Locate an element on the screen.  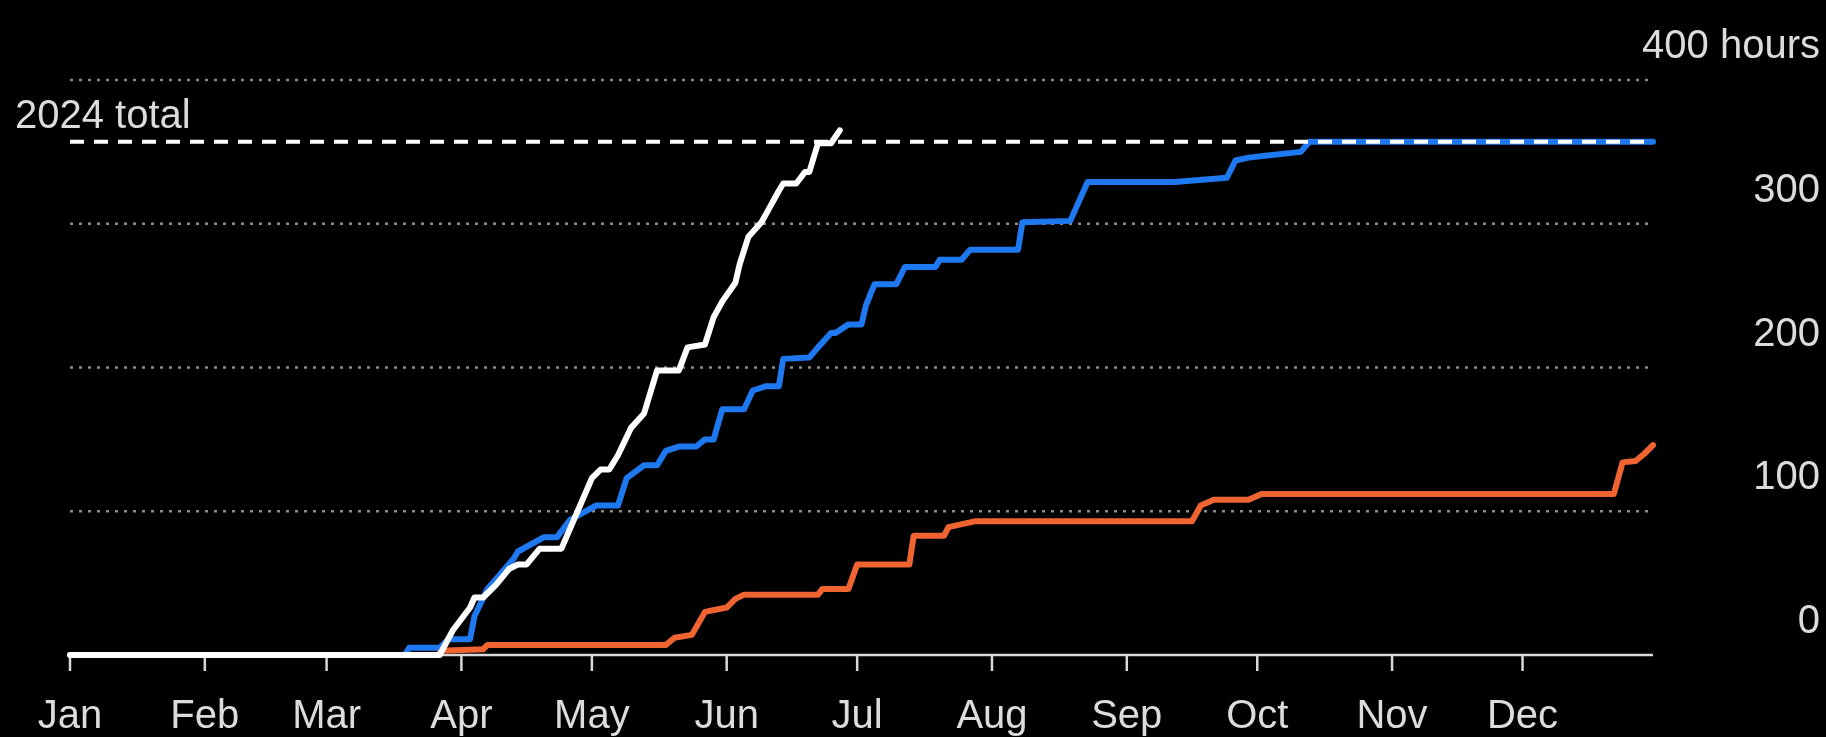
ref-line-label: 2024 total is located at coordinates (103, 113).